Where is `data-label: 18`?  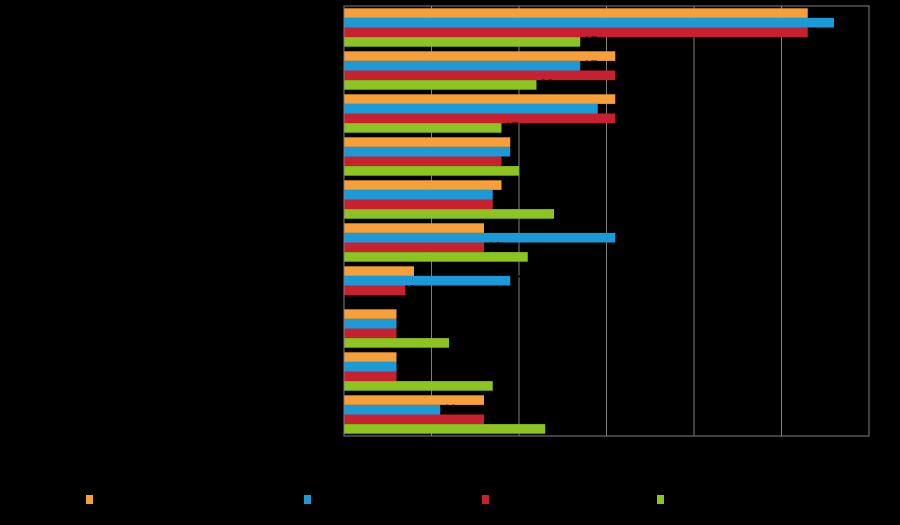
data-label: 18 is located at coordinates (529, 170).